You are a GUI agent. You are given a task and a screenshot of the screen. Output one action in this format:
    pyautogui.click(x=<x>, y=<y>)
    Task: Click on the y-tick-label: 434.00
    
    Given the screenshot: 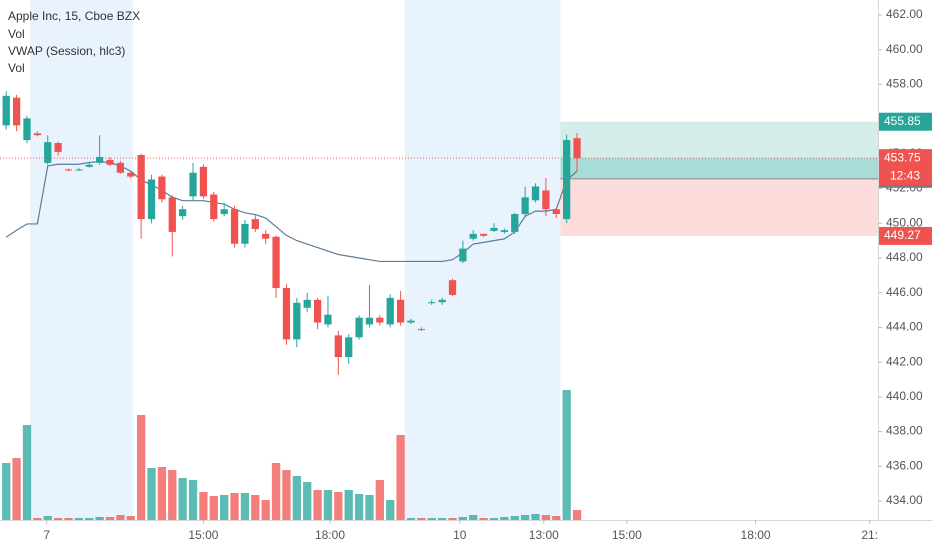 What is the action you would take?
    pyautogui.click(x=904, y=500)
    